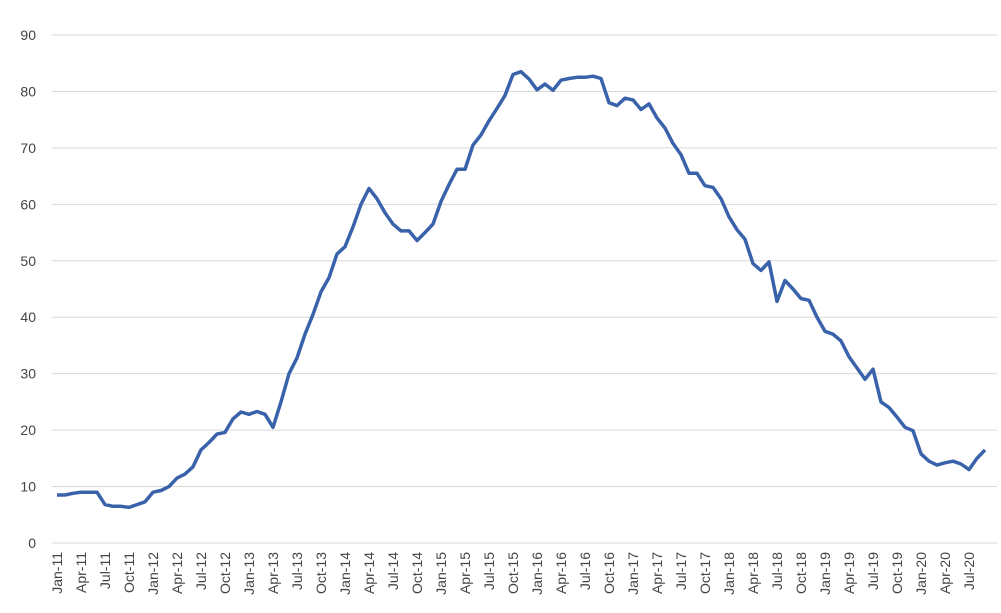  I want to click on x-tick-label: Apr-11, so click(81, 572).